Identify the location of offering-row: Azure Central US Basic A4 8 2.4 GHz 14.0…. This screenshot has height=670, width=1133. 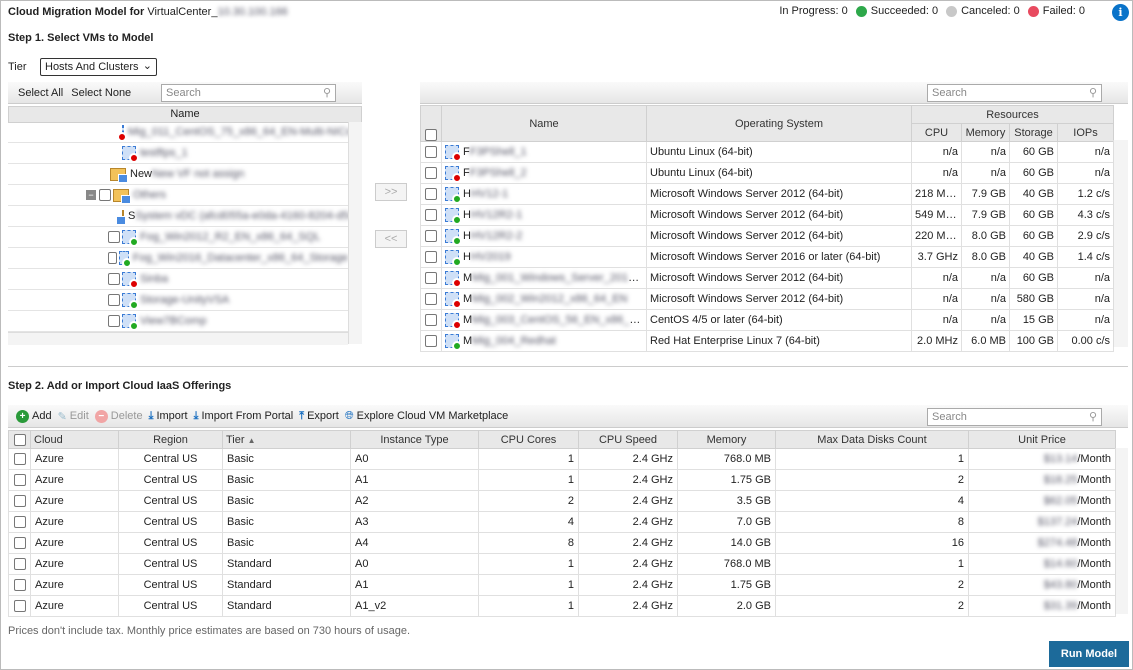
(562, 543).